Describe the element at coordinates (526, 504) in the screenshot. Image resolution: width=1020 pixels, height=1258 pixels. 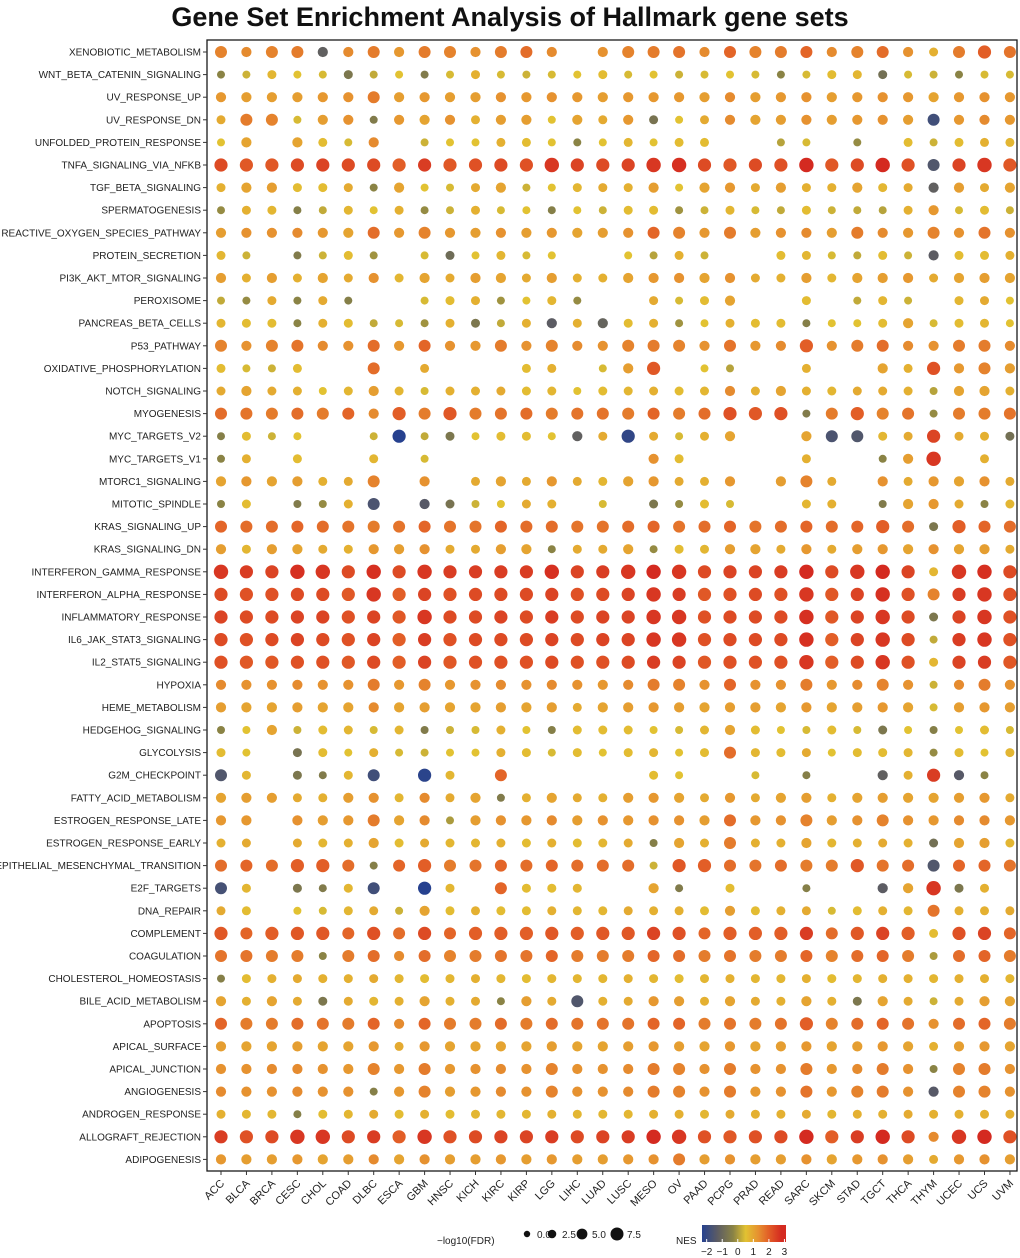
I see `dot-mitotic-spindle-kirp` at that location.